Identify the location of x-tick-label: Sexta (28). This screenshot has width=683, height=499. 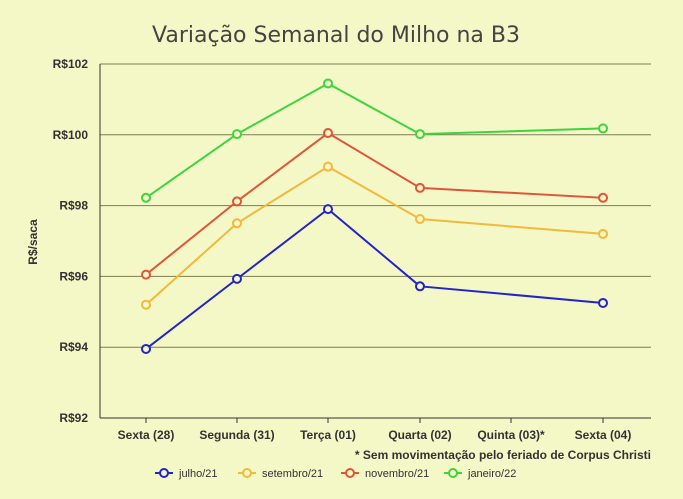
(146, 435).